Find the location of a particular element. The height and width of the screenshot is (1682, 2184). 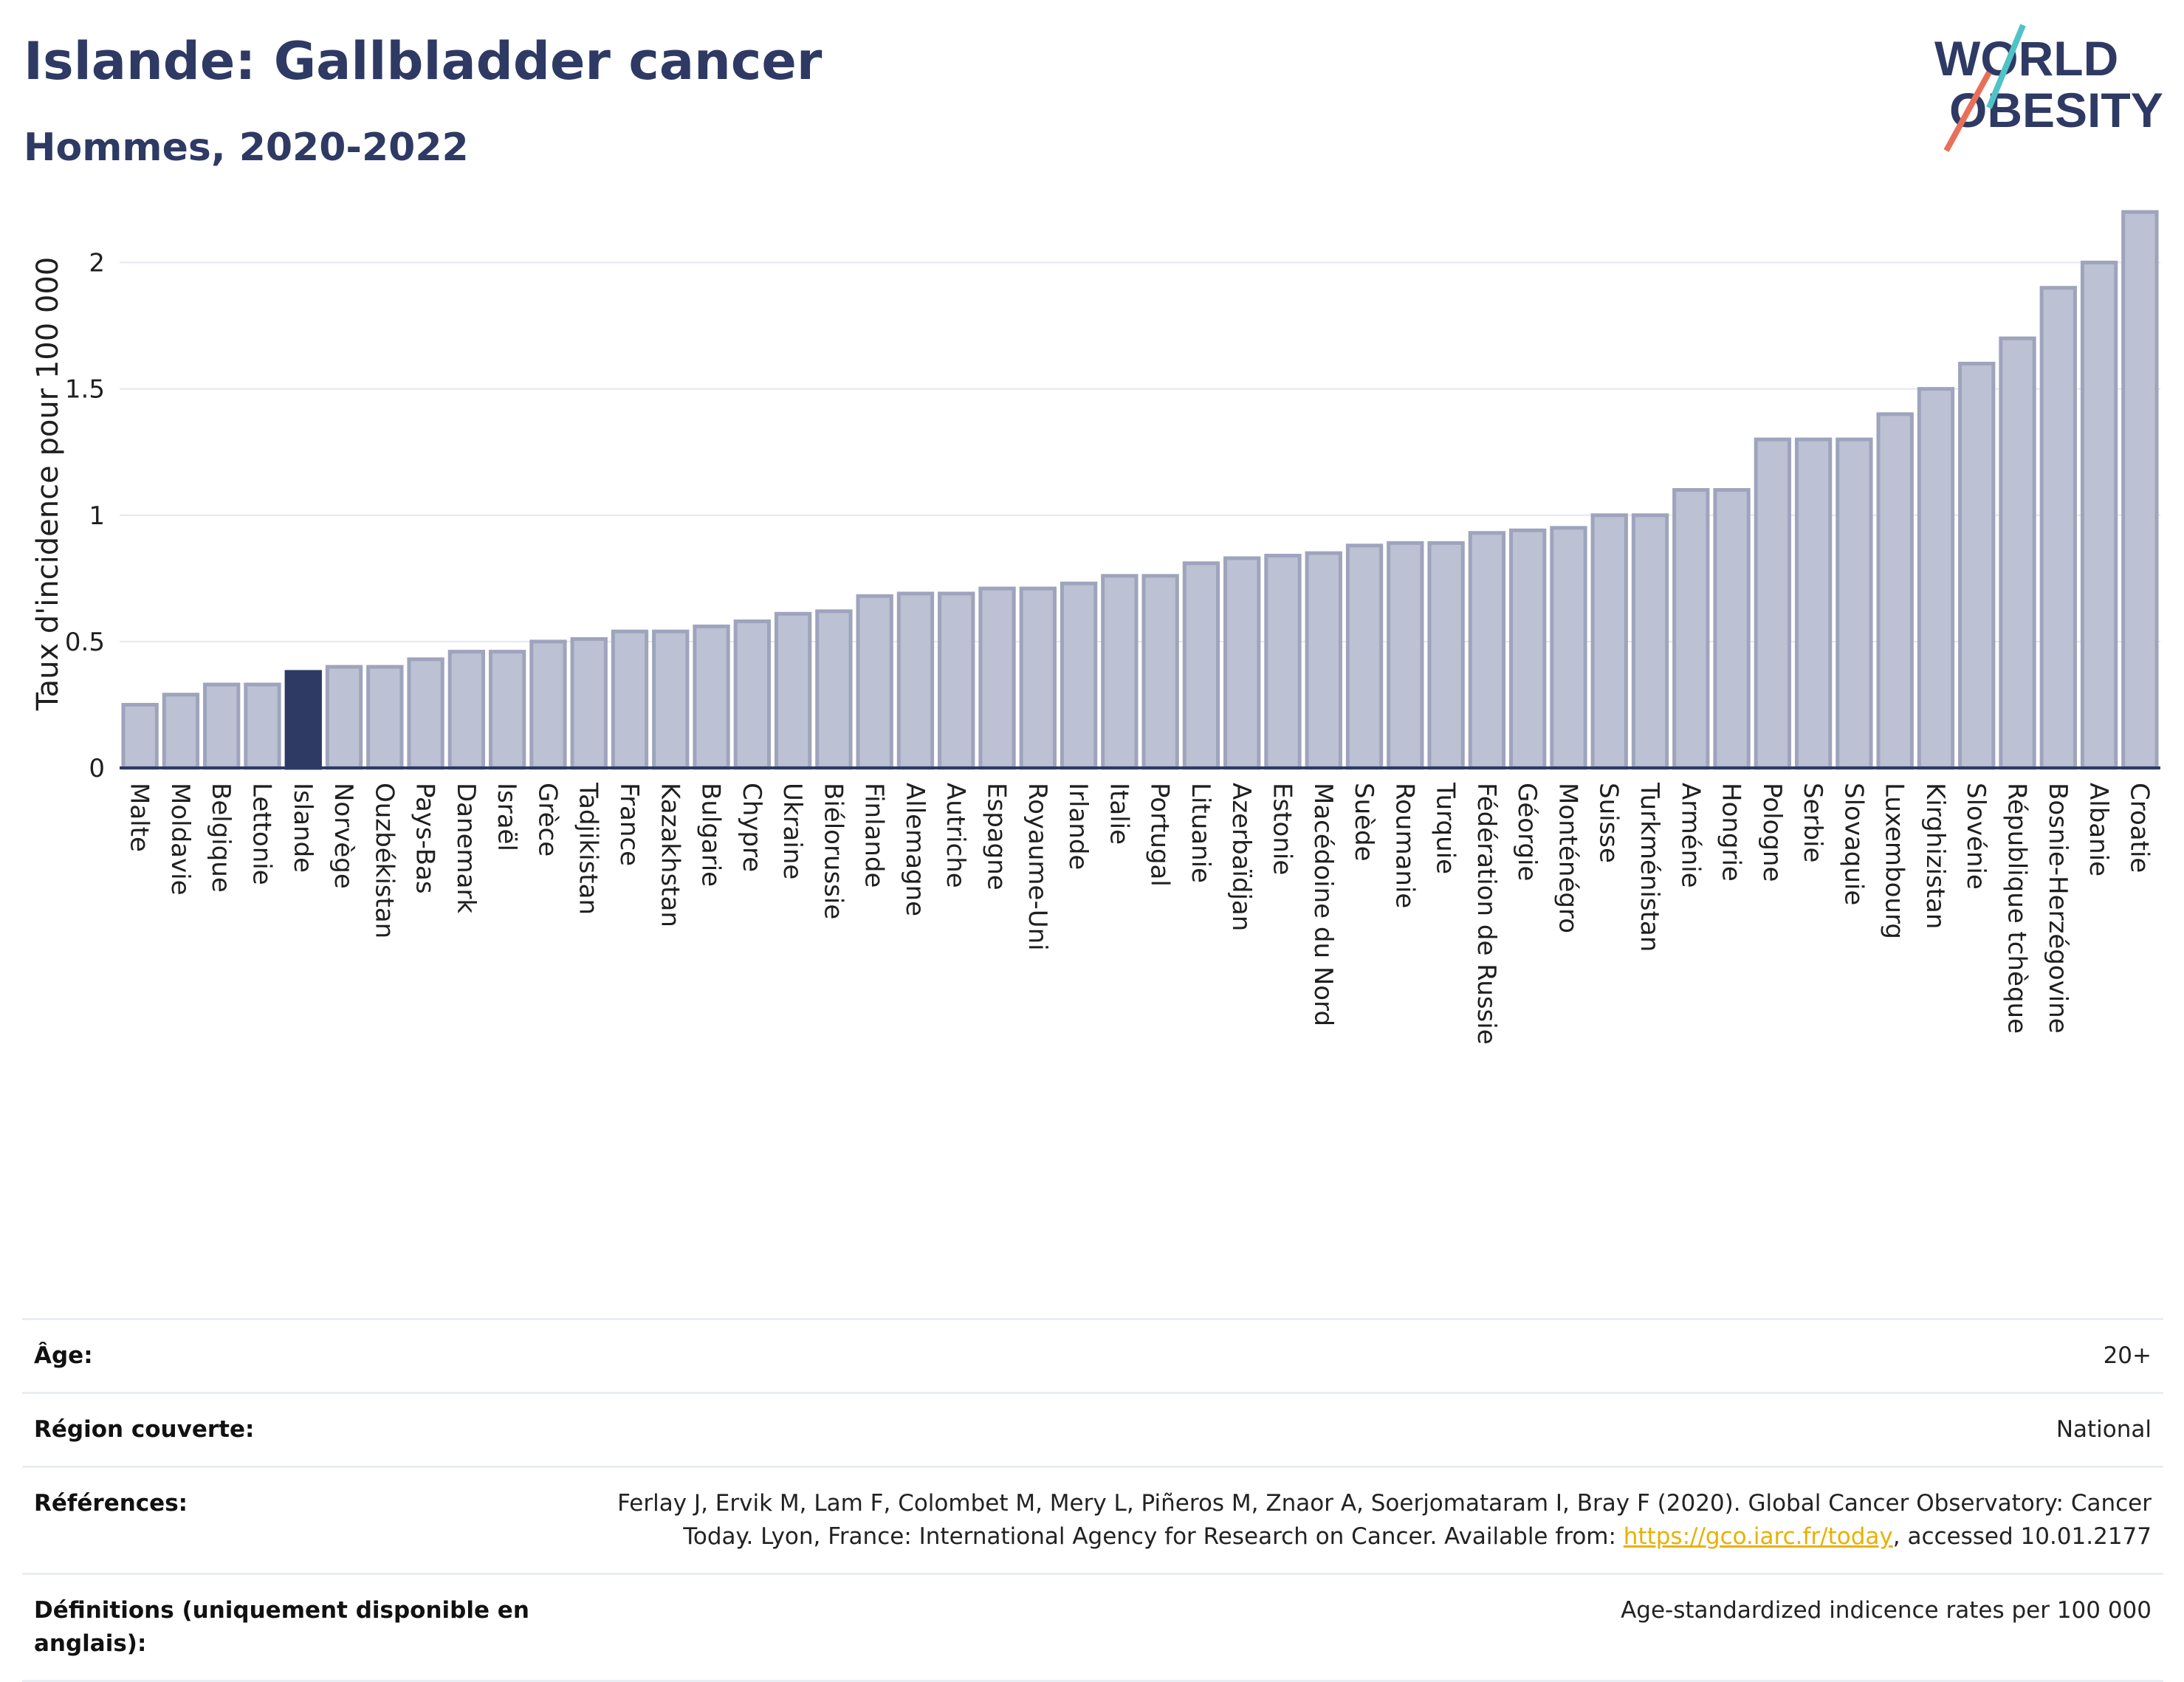

bar-luxembourg is located at coordinates (1895, 591).